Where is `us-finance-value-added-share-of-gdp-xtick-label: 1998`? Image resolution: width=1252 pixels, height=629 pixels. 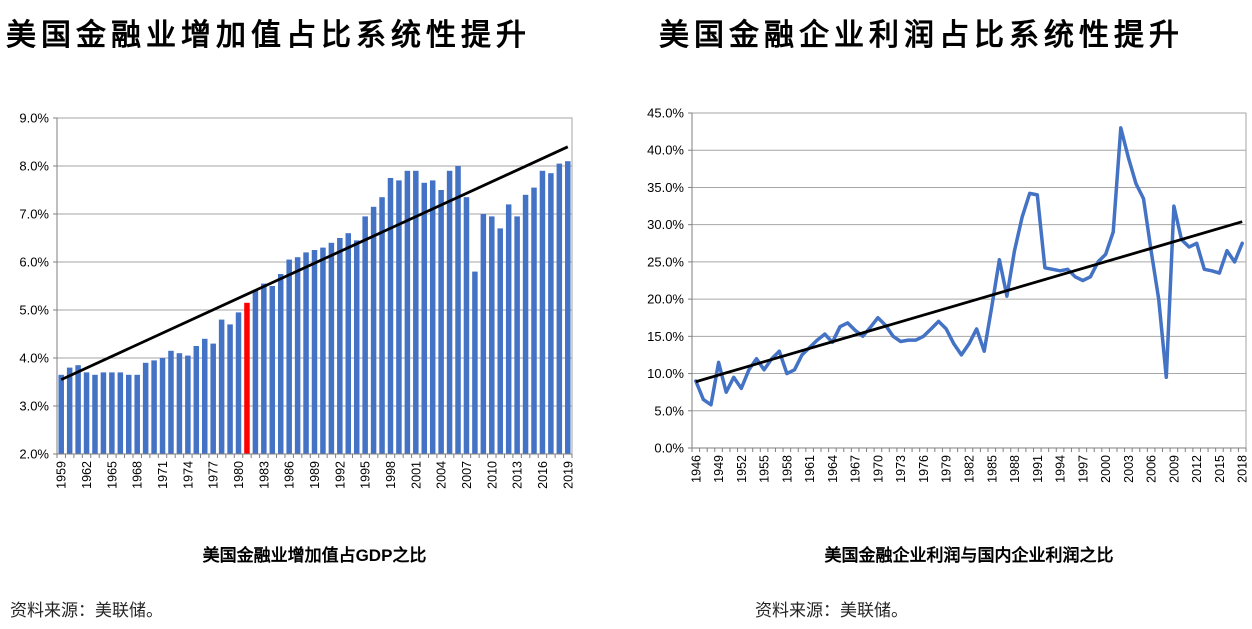 us-finance-value-added-share-of-gdp-xtick-label: 1998 is located at coordinates (391, 475).